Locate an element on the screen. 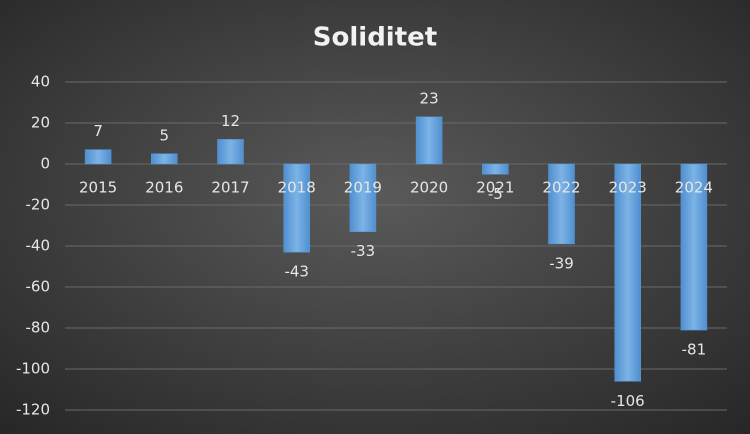 This screenshot has width=750, height=434. data-label: -106 is located at coordinates (628, 401).